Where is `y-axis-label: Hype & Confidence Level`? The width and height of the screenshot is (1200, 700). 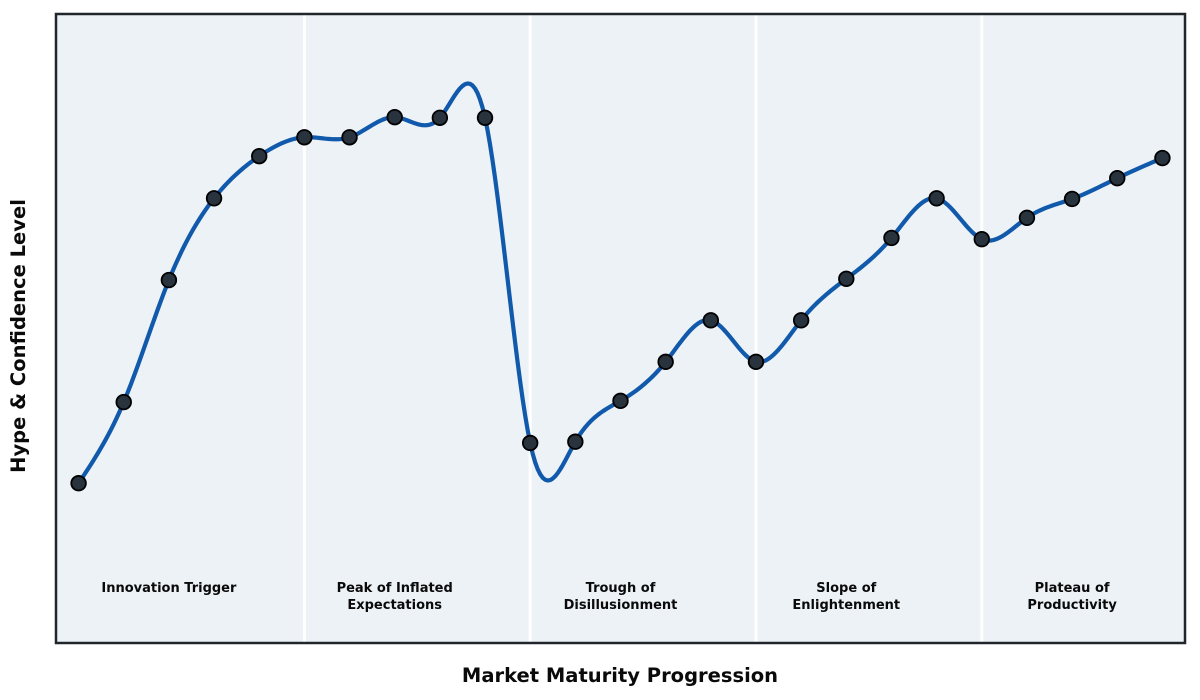
y-axis-label: Hype & Confidence Level is located at coordinates (18, 336).